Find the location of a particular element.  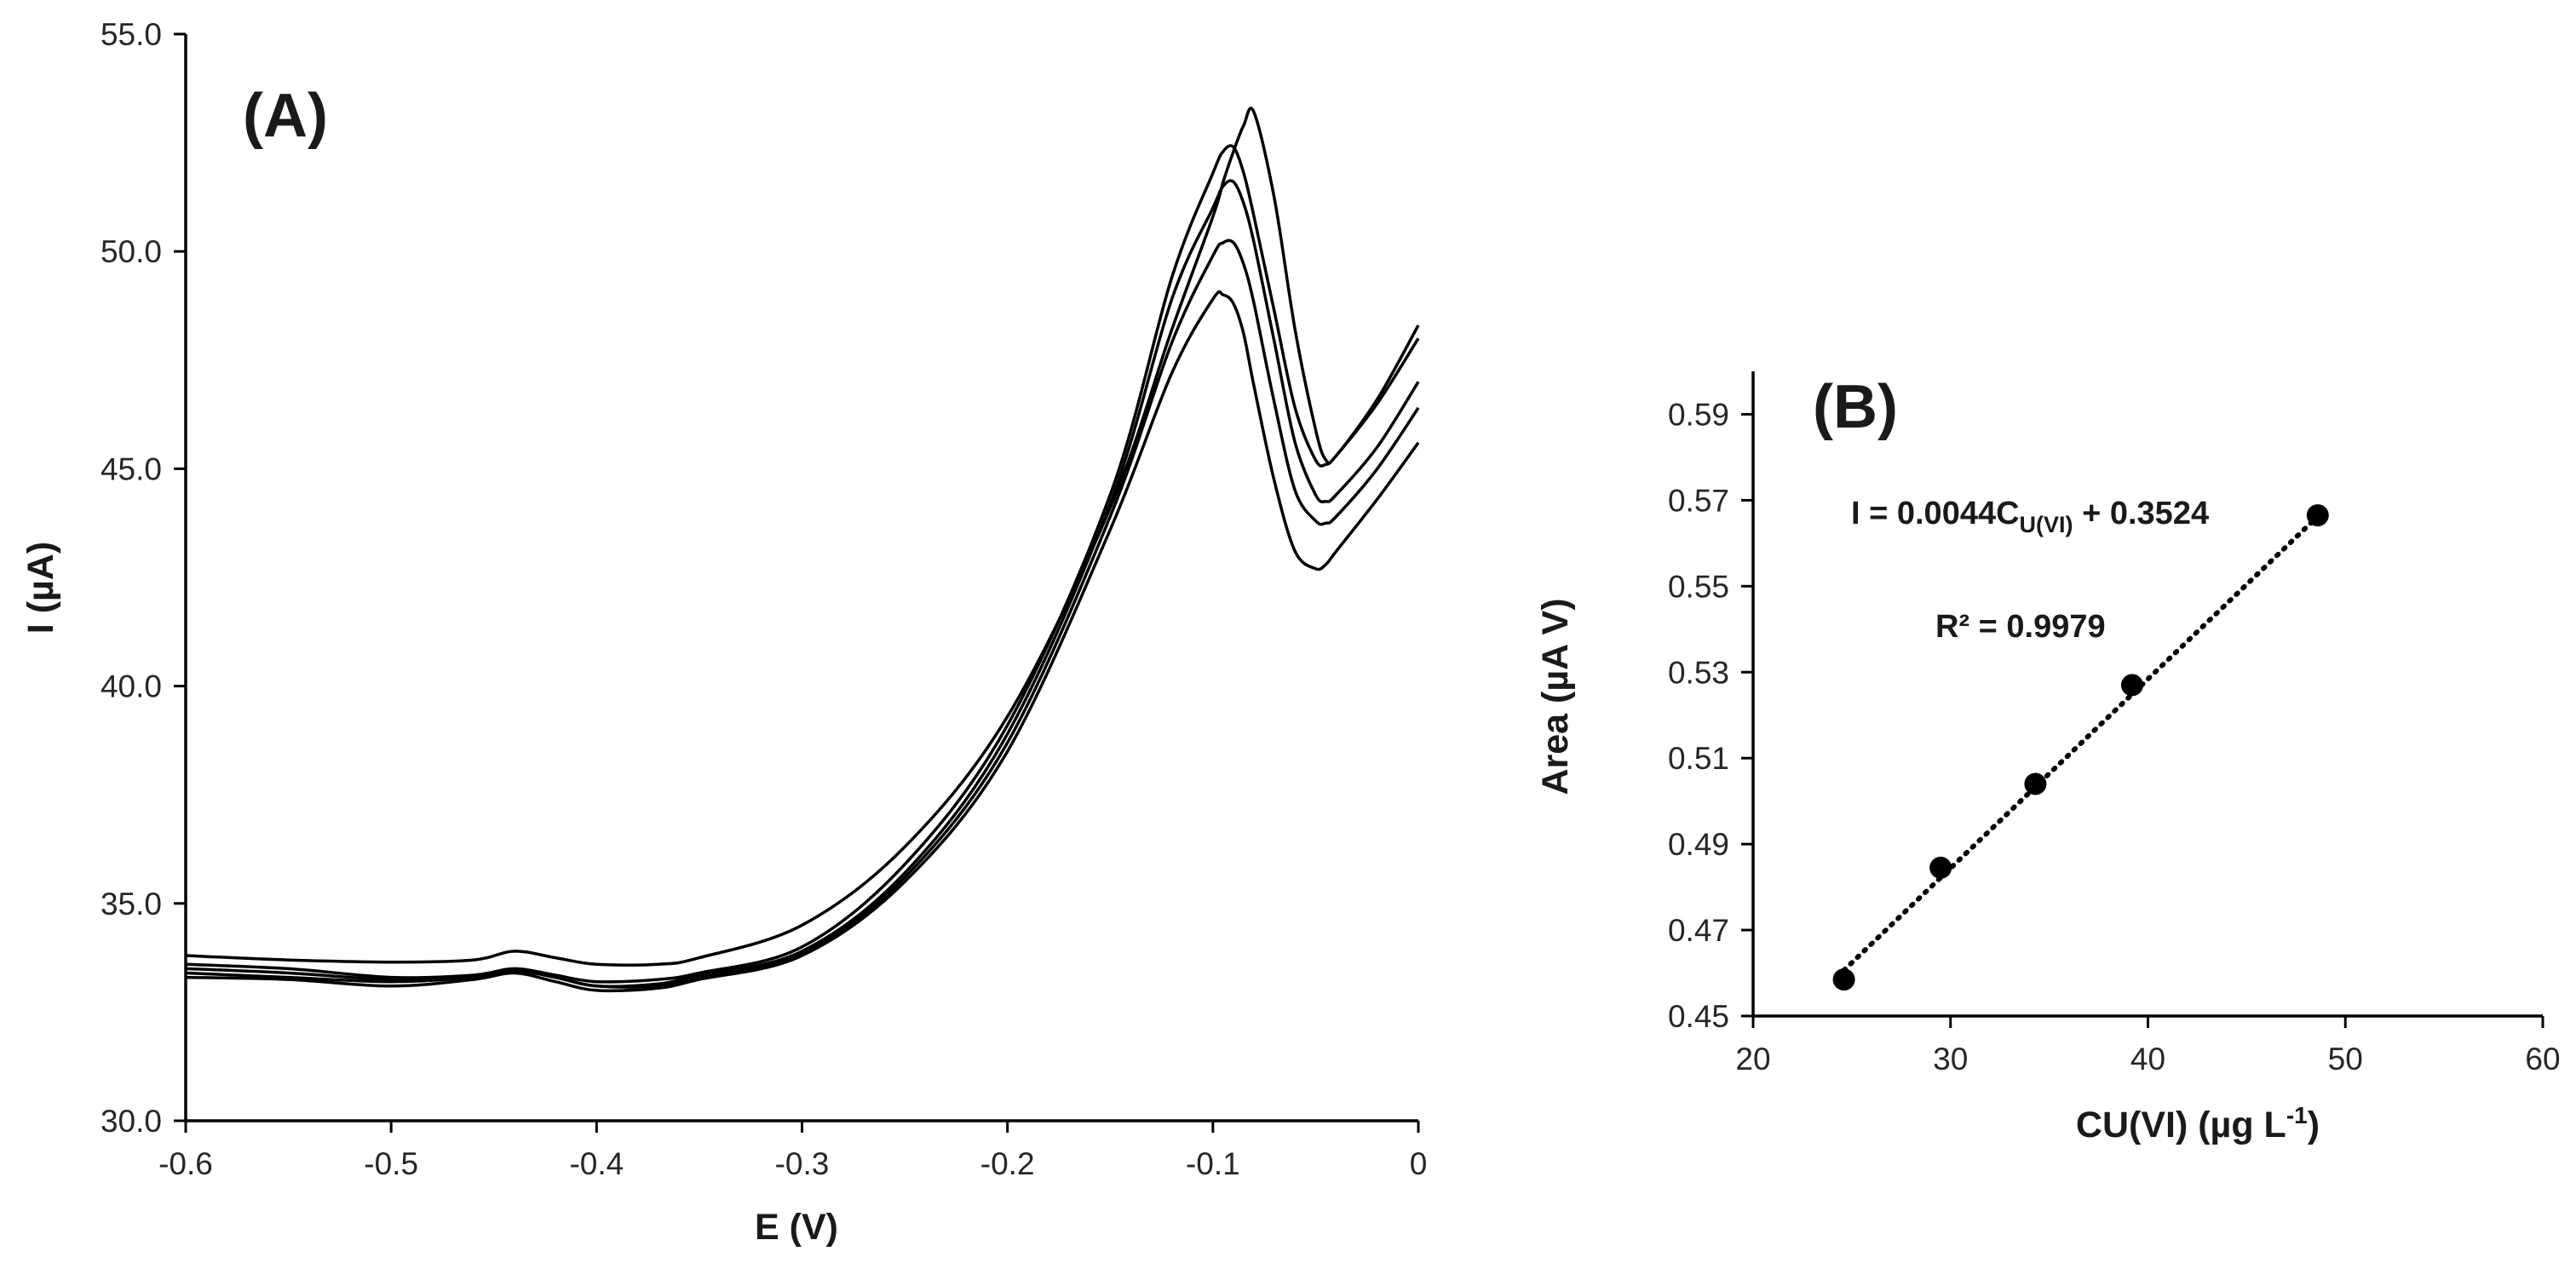

panel-b-y-tick-label: 0.57 is located at coordinates (1699, 501).